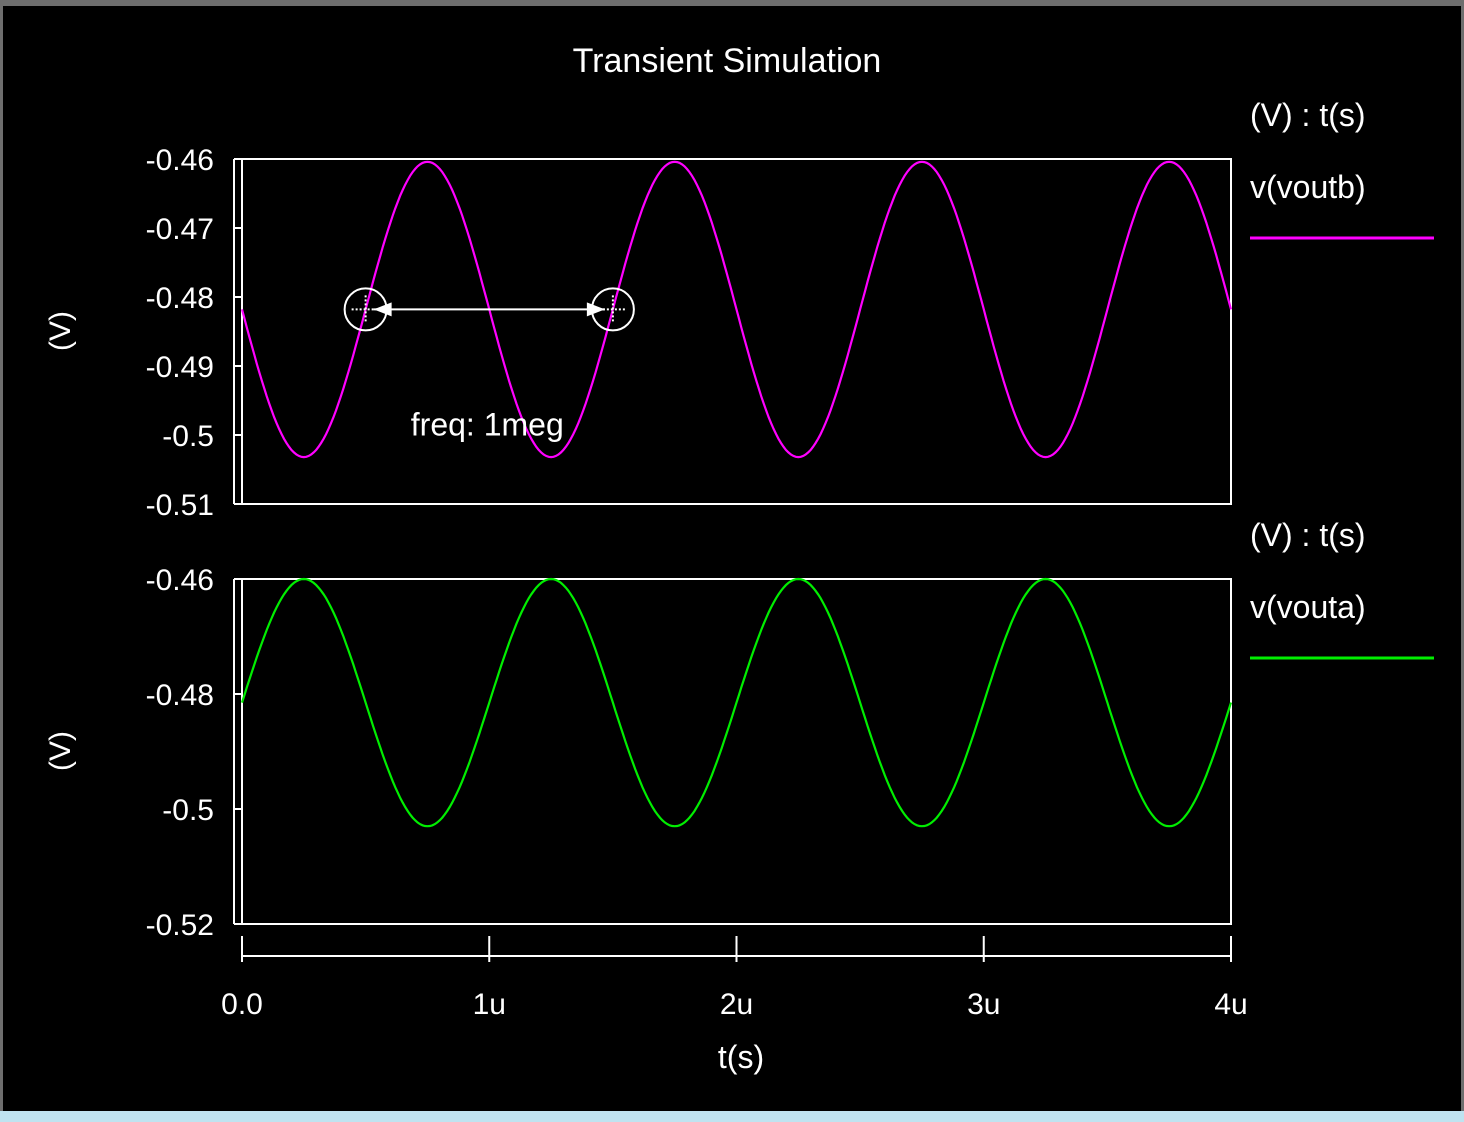 The width and height of the screenshot is (1464, 1122). What do you see at coordinates (180, 298) in the screenshot?
I see `panel-1-y-tick-label: -0.48` at bounding box center [180, 298].